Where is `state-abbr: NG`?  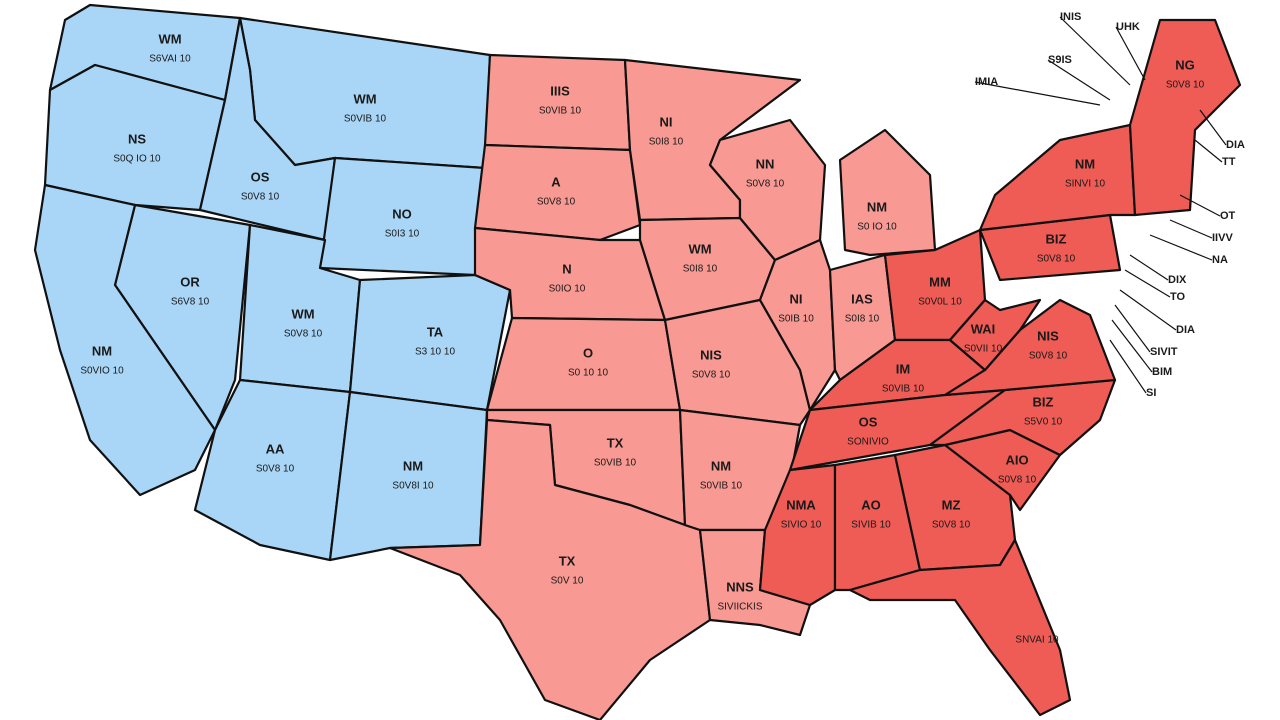
state-abbr: NG is located at coordinates (1185, 64).